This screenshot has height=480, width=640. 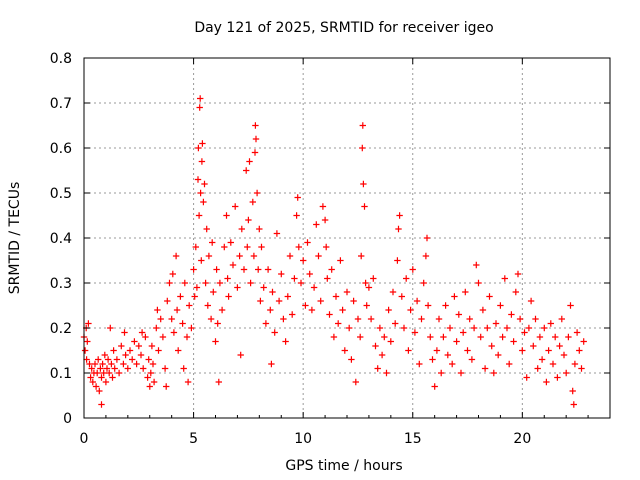 I want to click on x-tick-labels: 0 5 10 15 20, so click(x=306, y=439).